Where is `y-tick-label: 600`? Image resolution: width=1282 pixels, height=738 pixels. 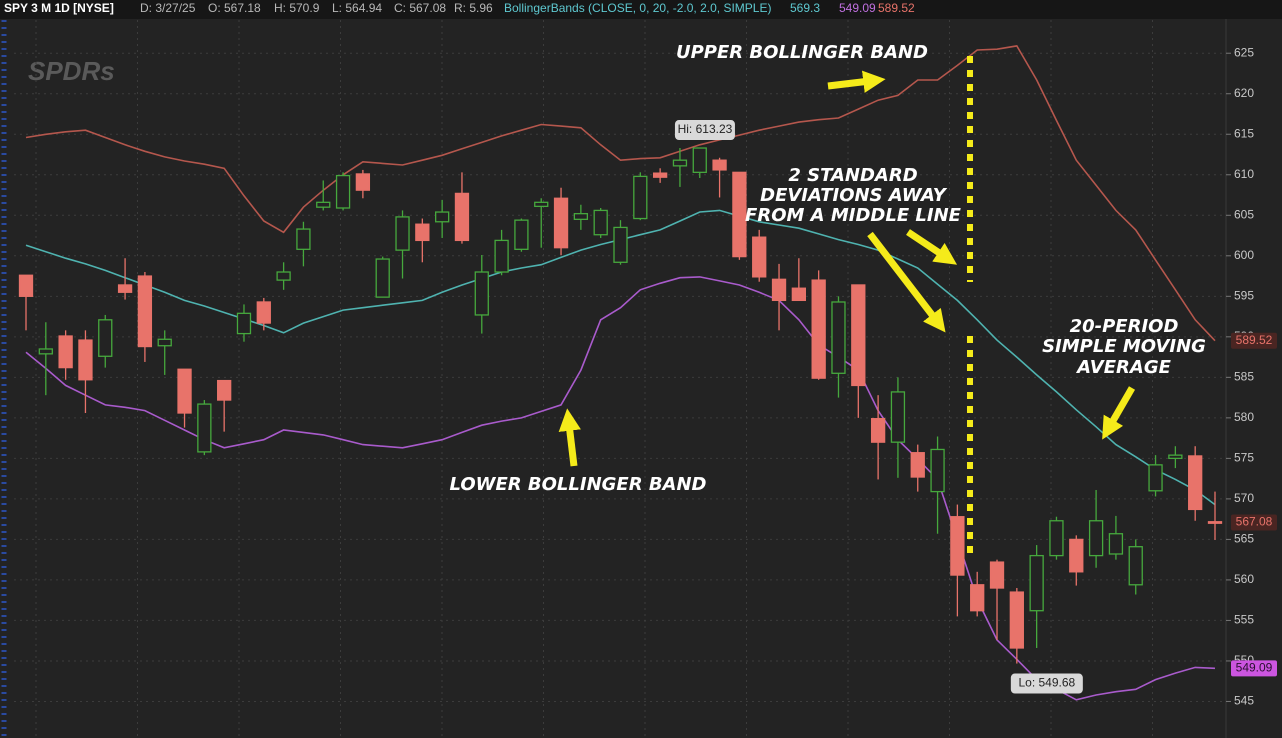 y-tick-label: 600 is located at coordinates (1244, 255).